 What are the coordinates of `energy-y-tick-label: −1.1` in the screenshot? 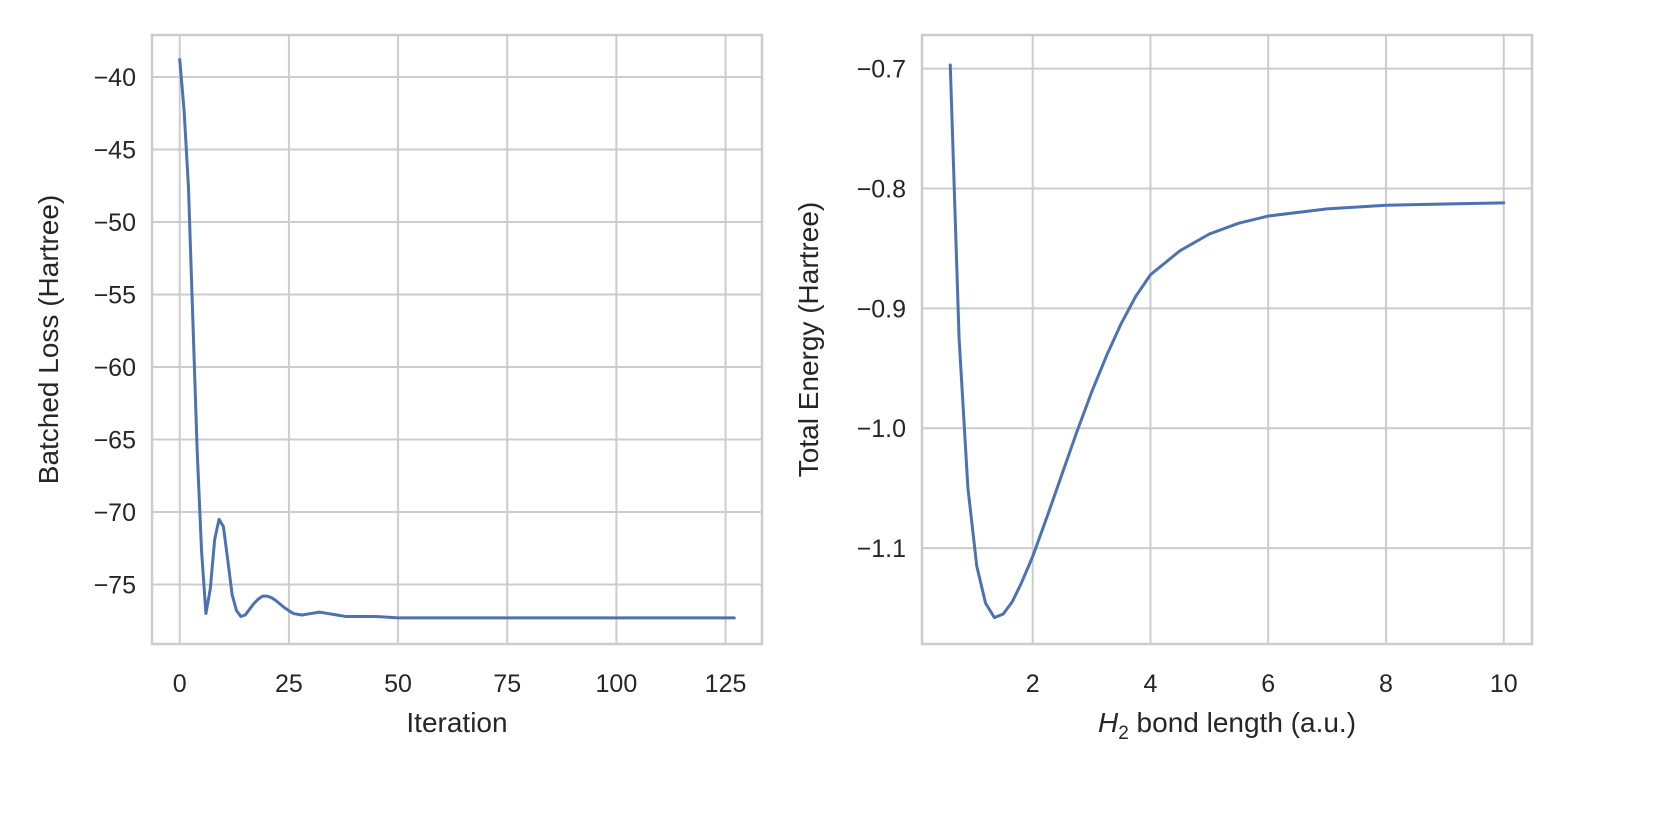 It's located at (881, 549).